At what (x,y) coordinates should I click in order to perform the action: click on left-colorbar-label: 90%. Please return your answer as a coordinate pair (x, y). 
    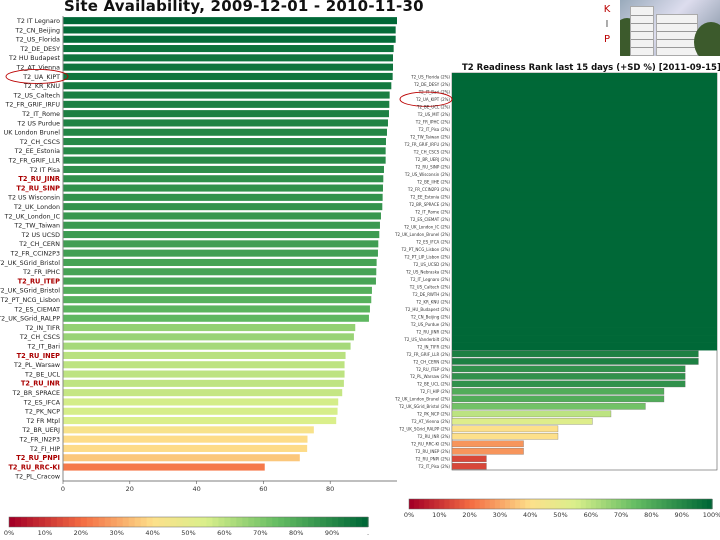
    Looking at the image, I should click on (332, 533).